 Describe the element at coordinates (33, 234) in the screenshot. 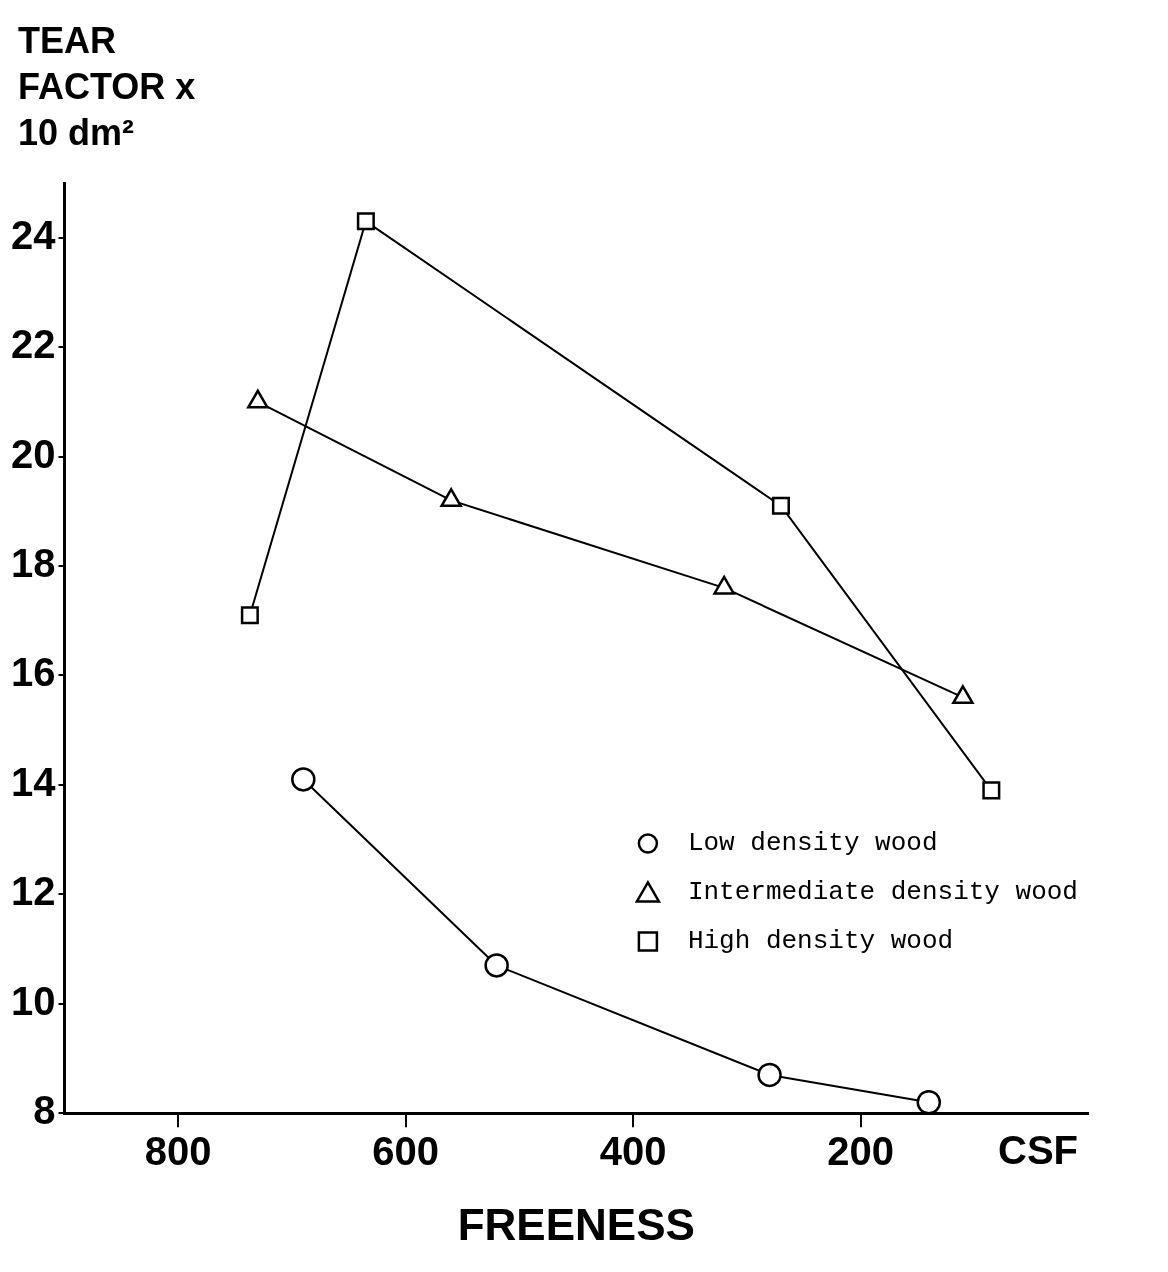

I see `y-tick-label: 24` at that location.